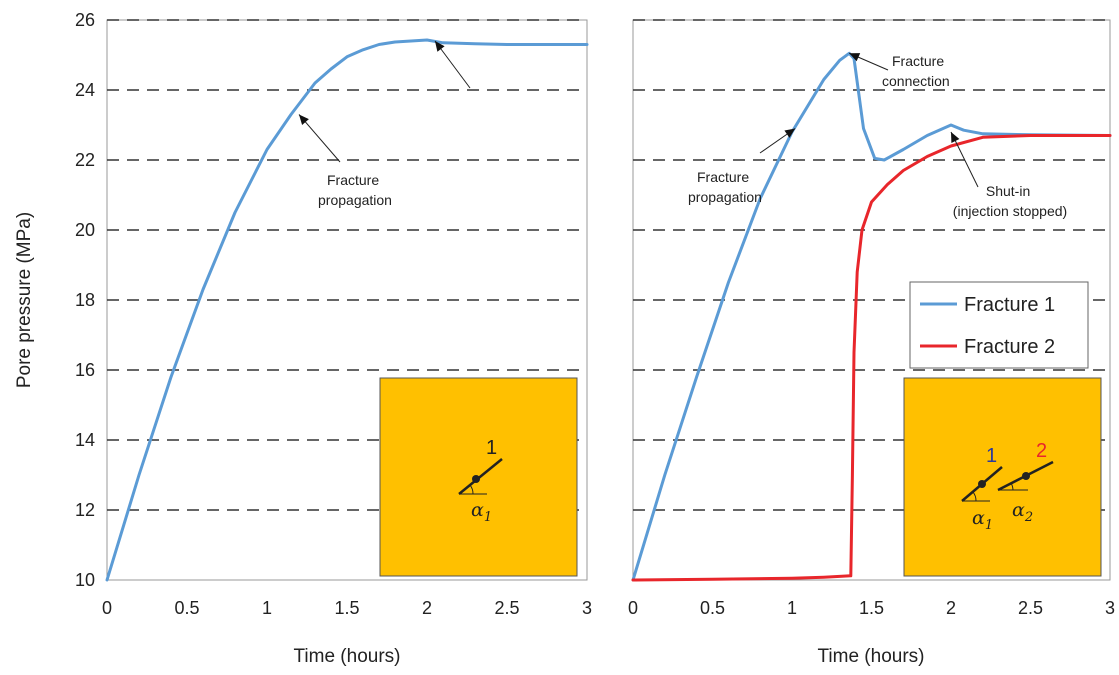  Describe the element at coordinates (725, 187) in the screenshot. I see `right-annotation-fracture-propagation: Fracture propagation` at that location.